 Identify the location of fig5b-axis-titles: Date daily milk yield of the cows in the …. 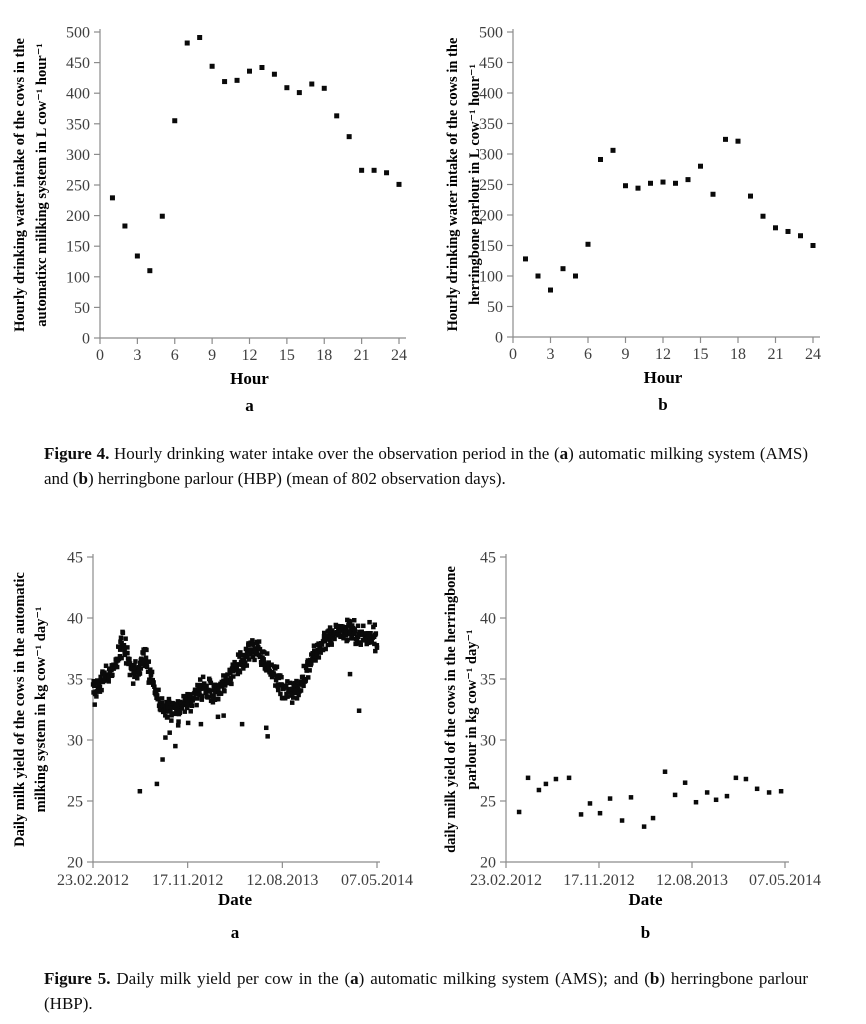
(553, 754).